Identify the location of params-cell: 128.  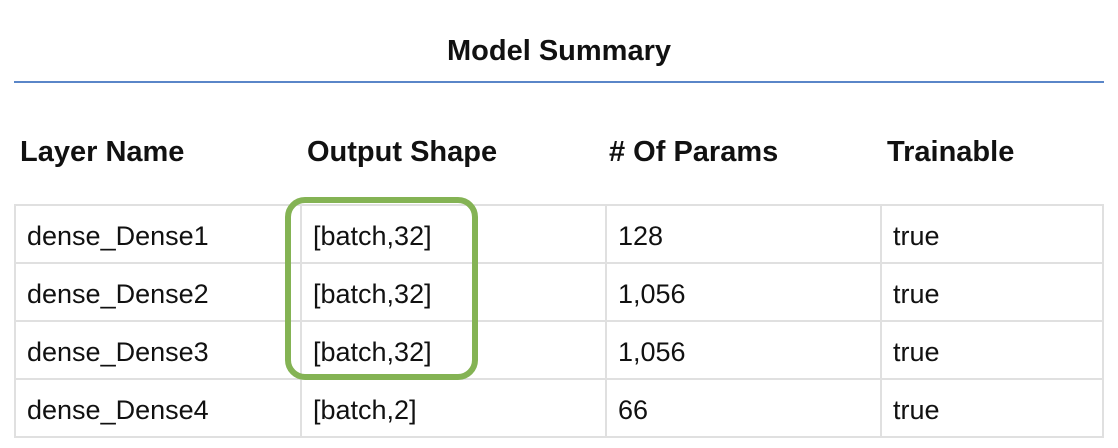
(641, 236).